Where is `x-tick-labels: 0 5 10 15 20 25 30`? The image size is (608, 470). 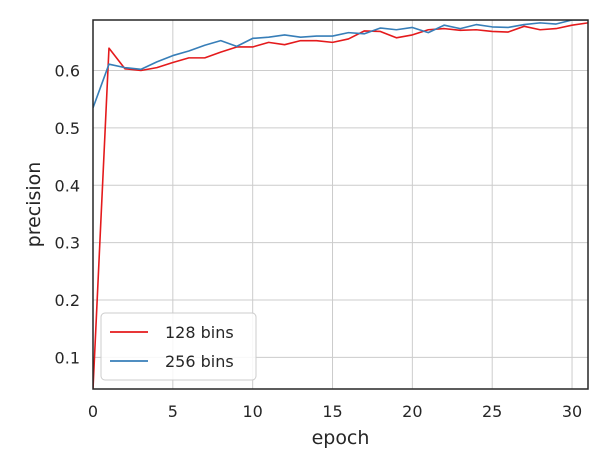 x-tick-labels: 0 5 10 15 20 25 30 is located at coordinates (335, 411).